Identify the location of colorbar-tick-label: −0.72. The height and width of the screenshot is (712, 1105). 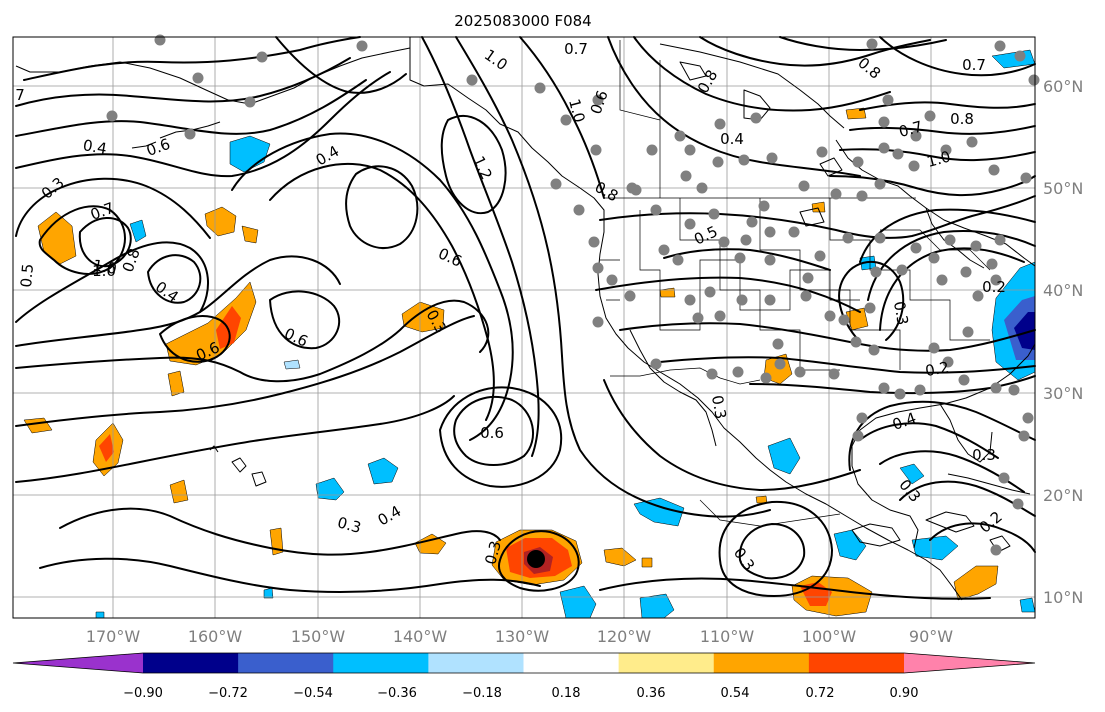
(228, 693).